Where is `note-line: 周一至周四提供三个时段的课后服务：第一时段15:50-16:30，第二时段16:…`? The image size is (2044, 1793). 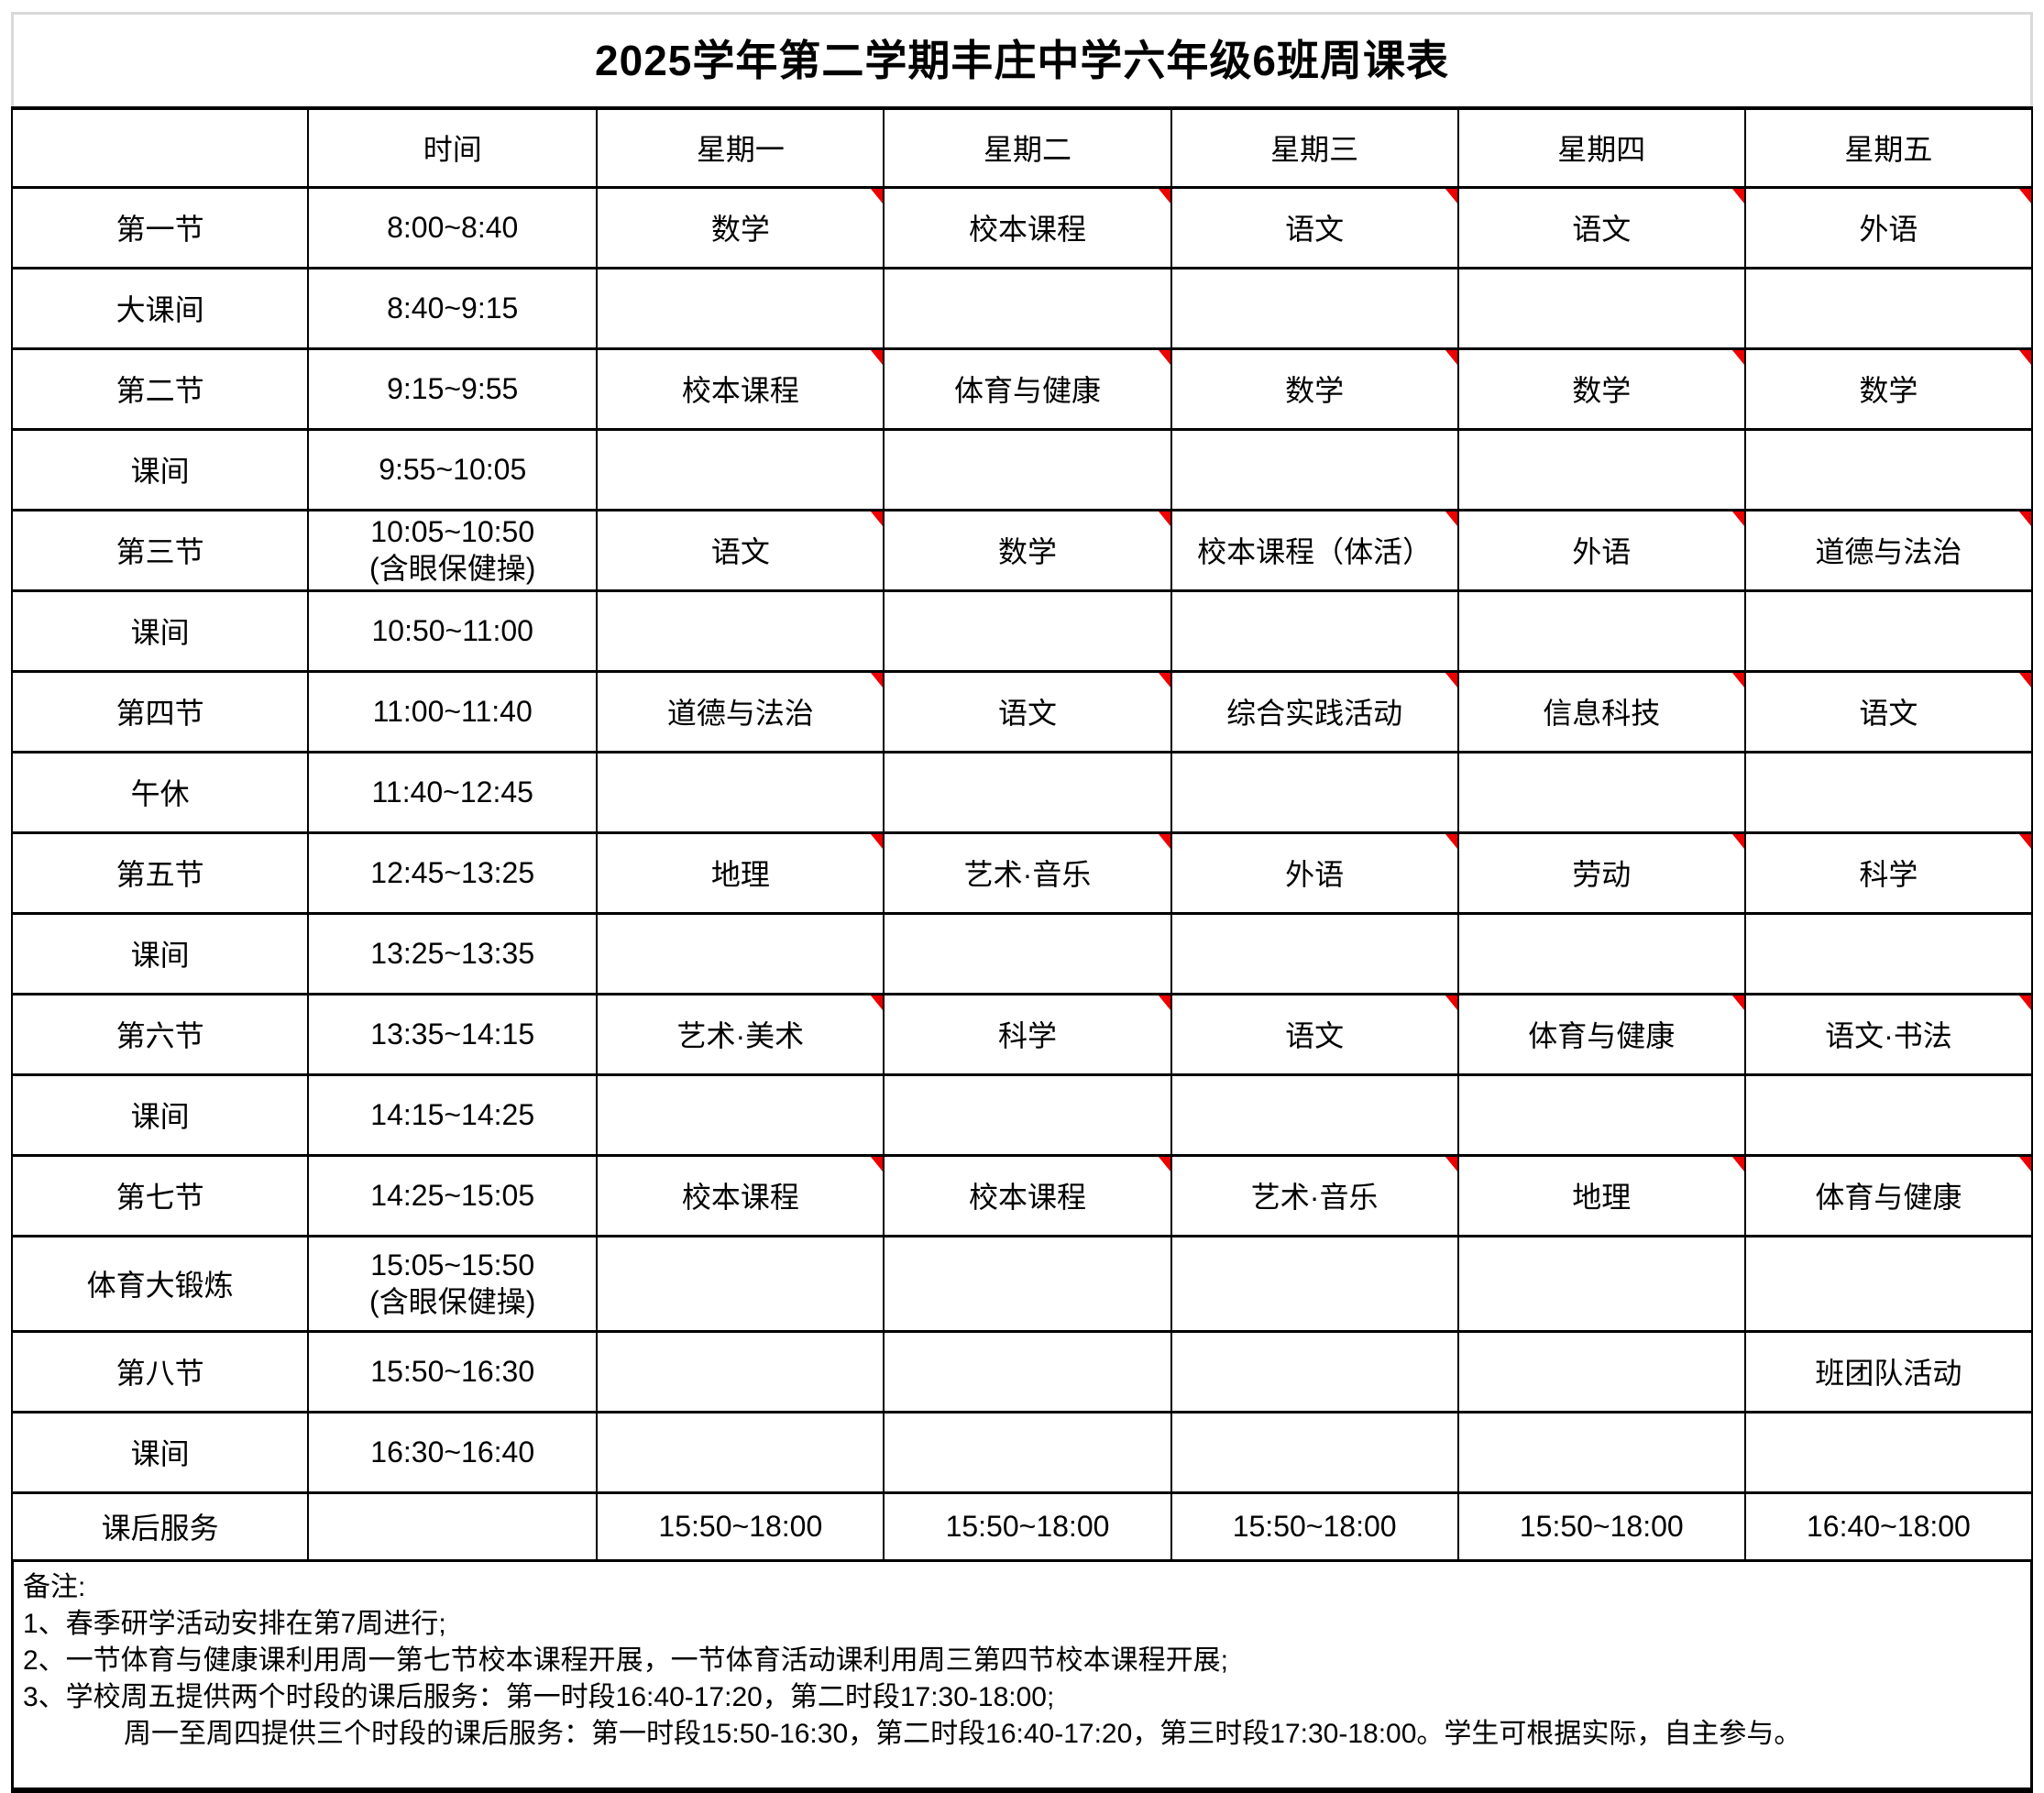
note-line: 周一至周四提供三个时段的课后服务：第一时段15:50-16:30，第二时段16:… is located at coordinates (963, 1733).